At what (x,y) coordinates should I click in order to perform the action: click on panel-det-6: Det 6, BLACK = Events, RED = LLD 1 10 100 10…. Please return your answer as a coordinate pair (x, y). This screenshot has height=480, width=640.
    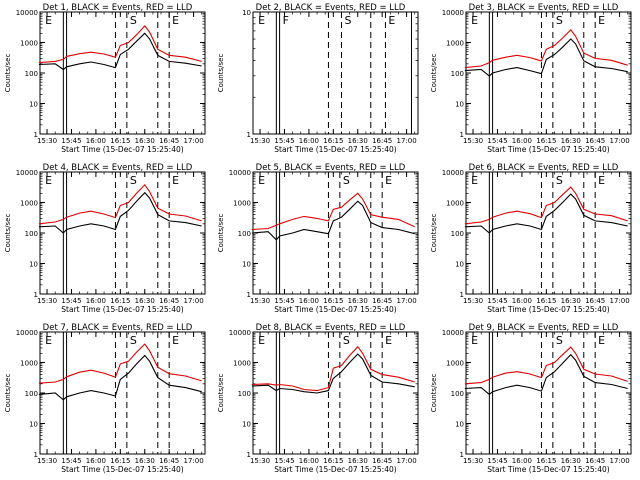
    Looking at the image, I should click on (531, 238).